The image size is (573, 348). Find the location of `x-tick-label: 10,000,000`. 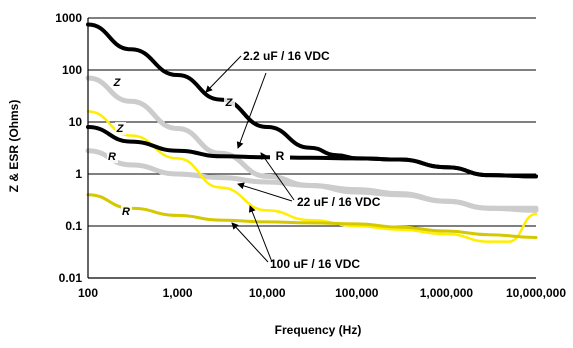

x-tick-label: 10,000,000 is located at coordinates (536, 293).